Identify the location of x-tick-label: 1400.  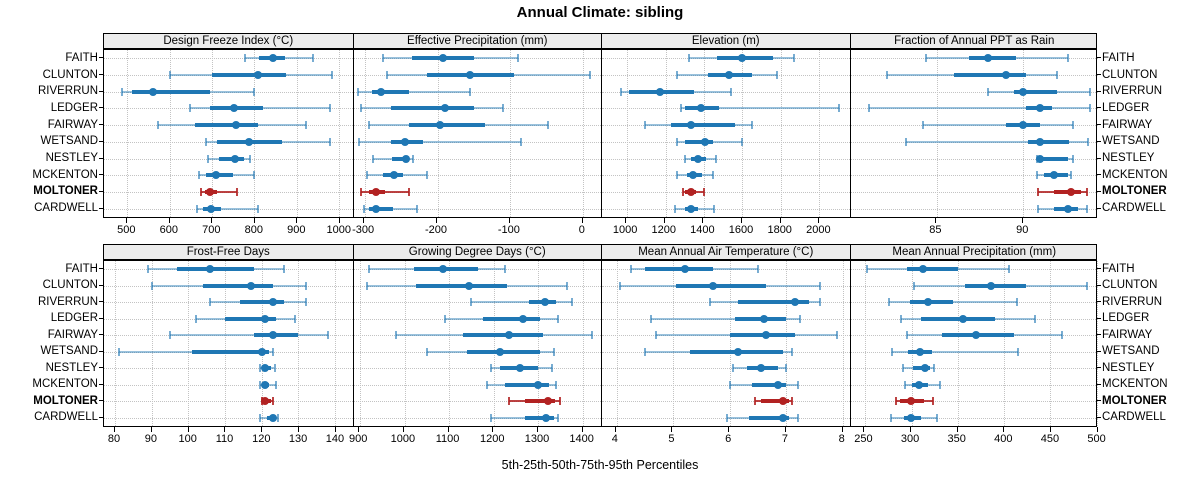
(581, 439).